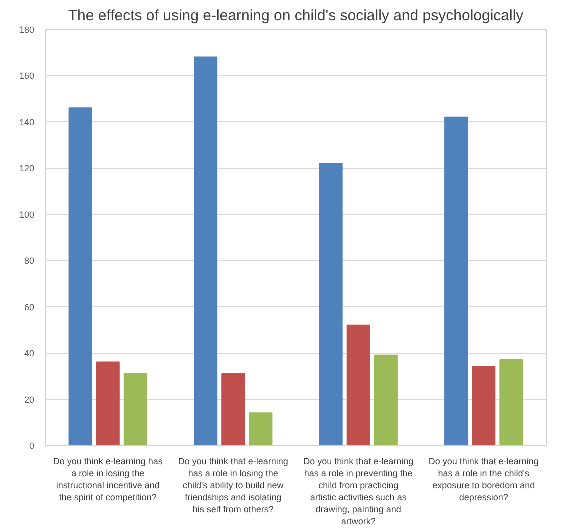 The image size is (568, 531). Describe the element at coordinates (27, 215) in the screenshot. I see `y-tick-label: 100` at that location.